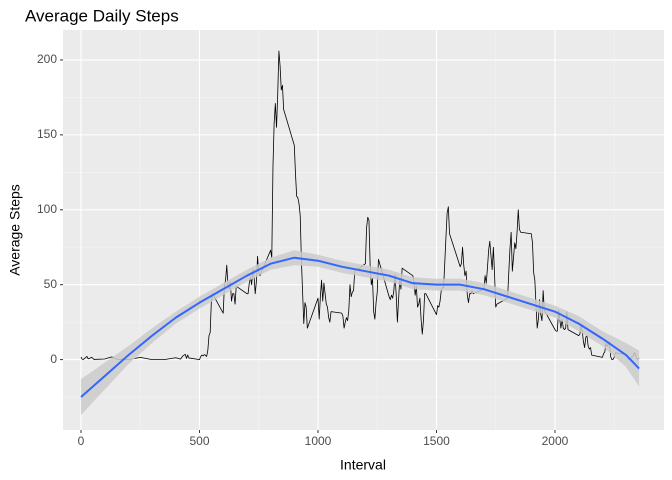 The height and width of the screenshot is (480, 672). Describe the element at coordinates (102, 15) in the screenshot. I see `chart-title: Average Daily Steps` at that location.